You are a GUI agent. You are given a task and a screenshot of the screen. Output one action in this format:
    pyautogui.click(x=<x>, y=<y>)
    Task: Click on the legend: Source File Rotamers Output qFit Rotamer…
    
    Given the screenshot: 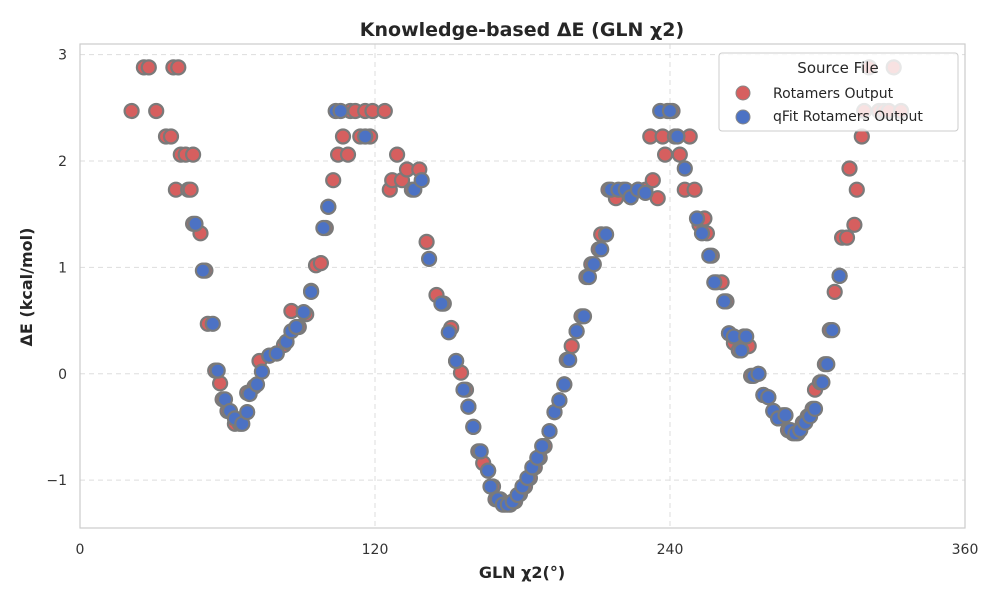 What is the action you would take?
    pyautogui.click(x=838, y=92)
    